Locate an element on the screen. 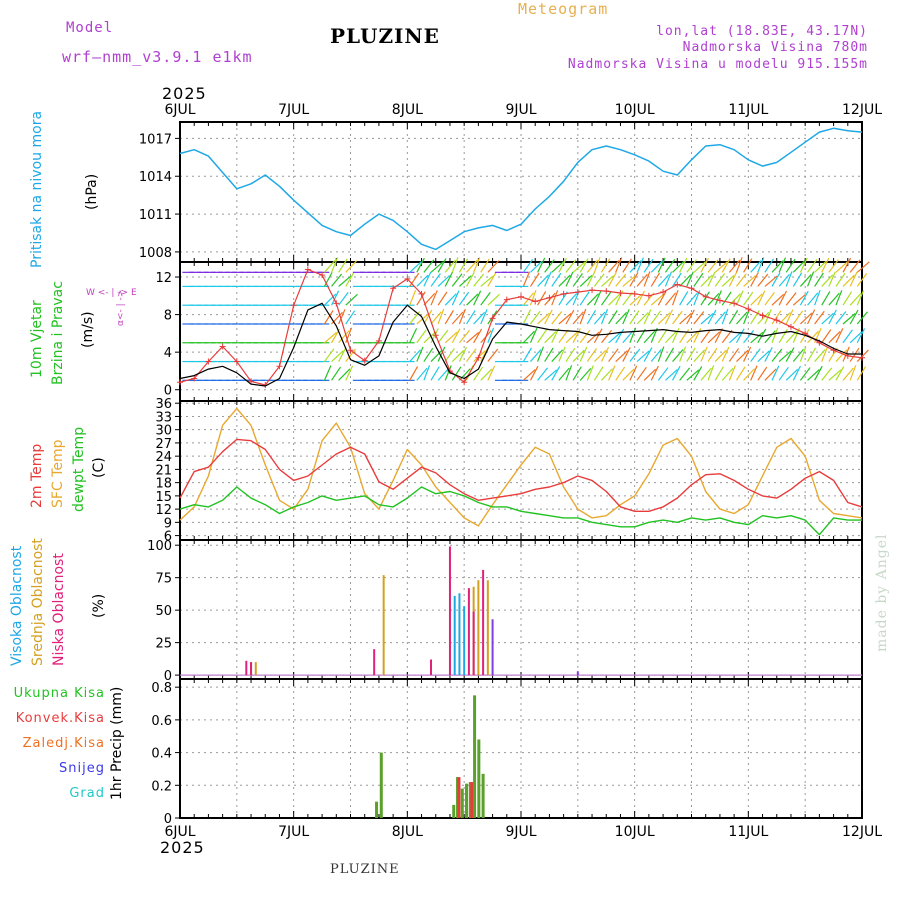 The width and height of the screenshot is (900, 900). day-label-bottom: 6JUL is located at coordinates (179, 832).